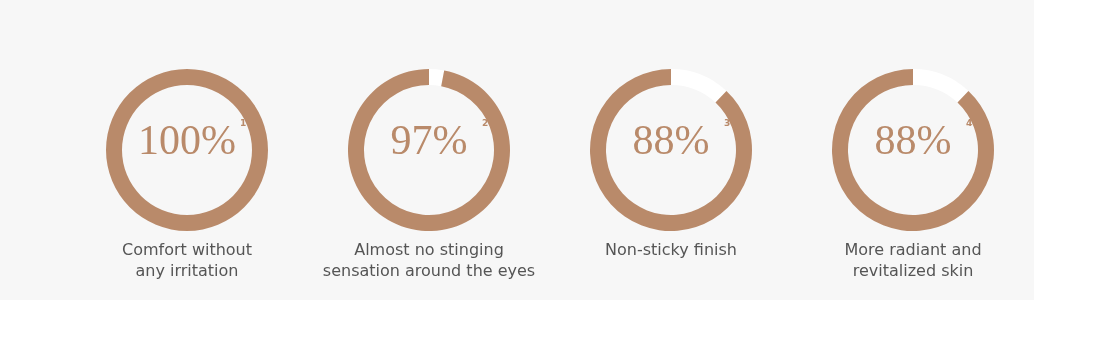 Image resolution: width=1100 pixels, height=342 pixels. I want to click on text: More radiant and revitalized skin, so click(913, 260).